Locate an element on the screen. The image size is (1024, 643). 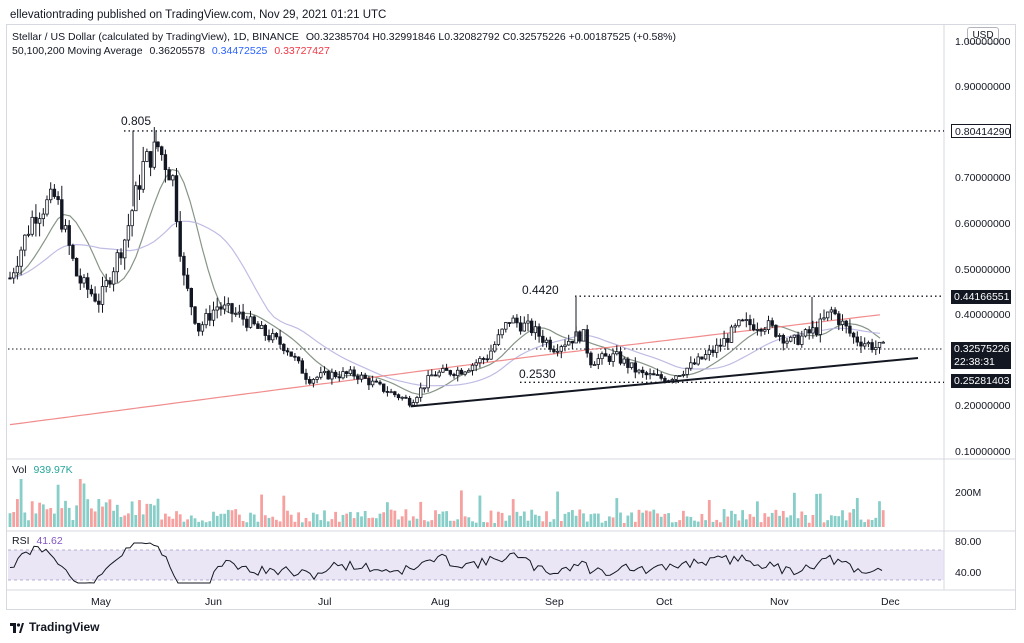
ma100-value: 0.34472525 is located at coordinates (239, 51).